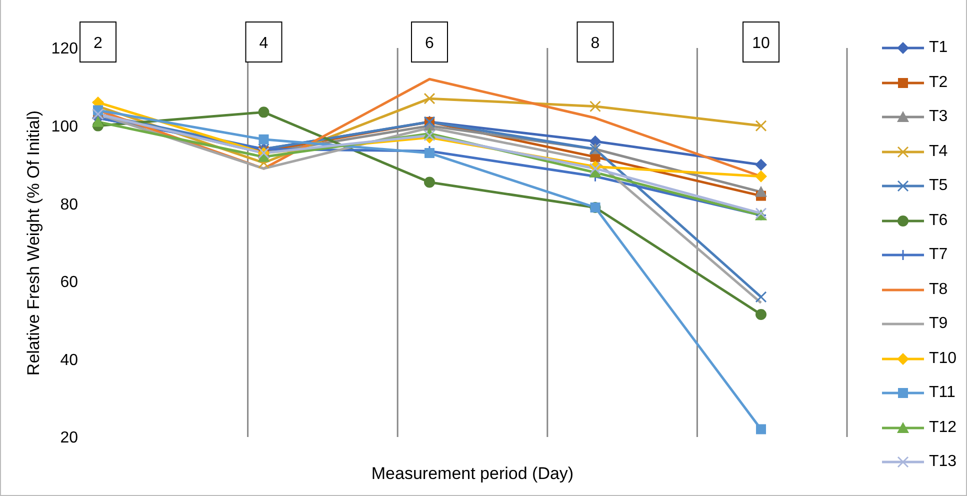 The height and width of the screenshot is (496, 967). Describe the element at coordinates (34, 243) in the screenshot. I see `y-axis-title: Relative Fresh Weight (% Of Initial)` at that location.